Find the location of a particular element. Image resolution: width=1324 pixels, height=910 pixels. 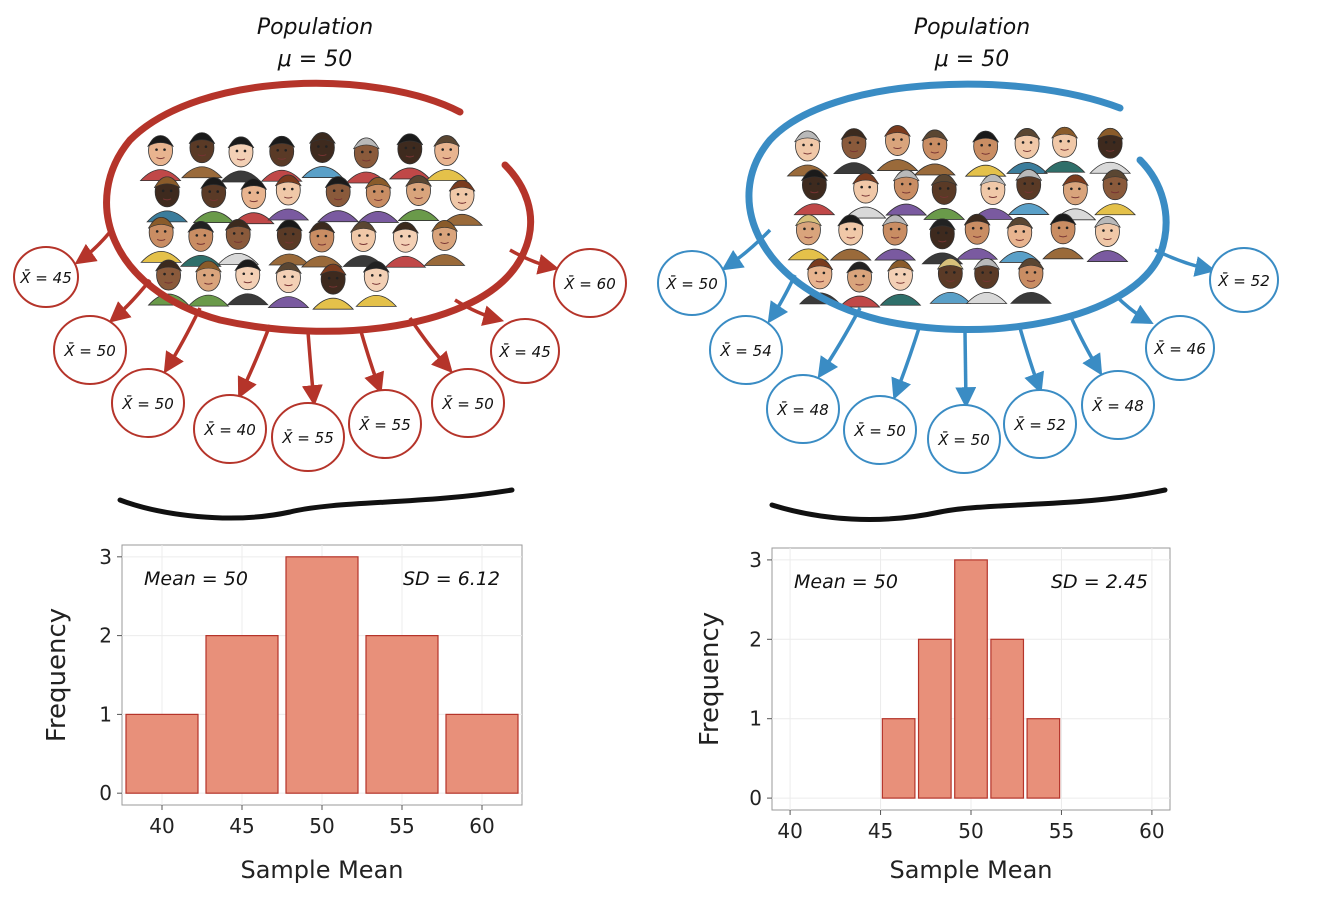

sample-mean-label: X̄ = 60 is located at coordinates (589, 283).